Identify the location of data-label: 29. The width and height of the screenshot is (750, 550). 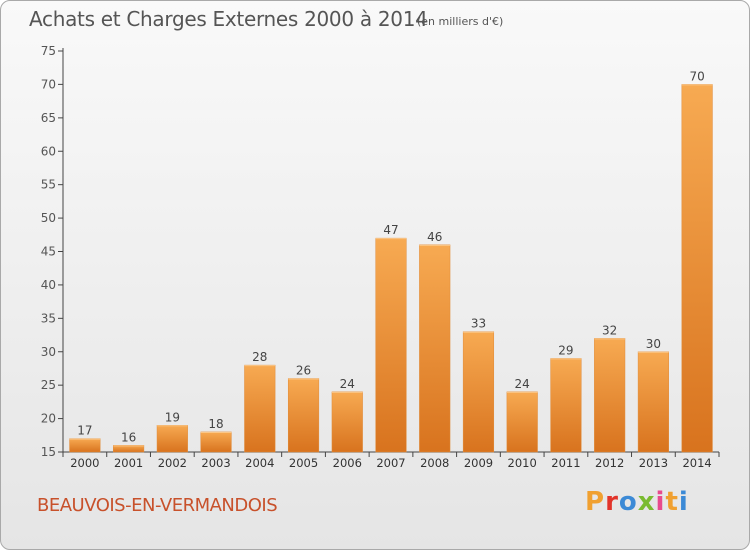
(565, 350).